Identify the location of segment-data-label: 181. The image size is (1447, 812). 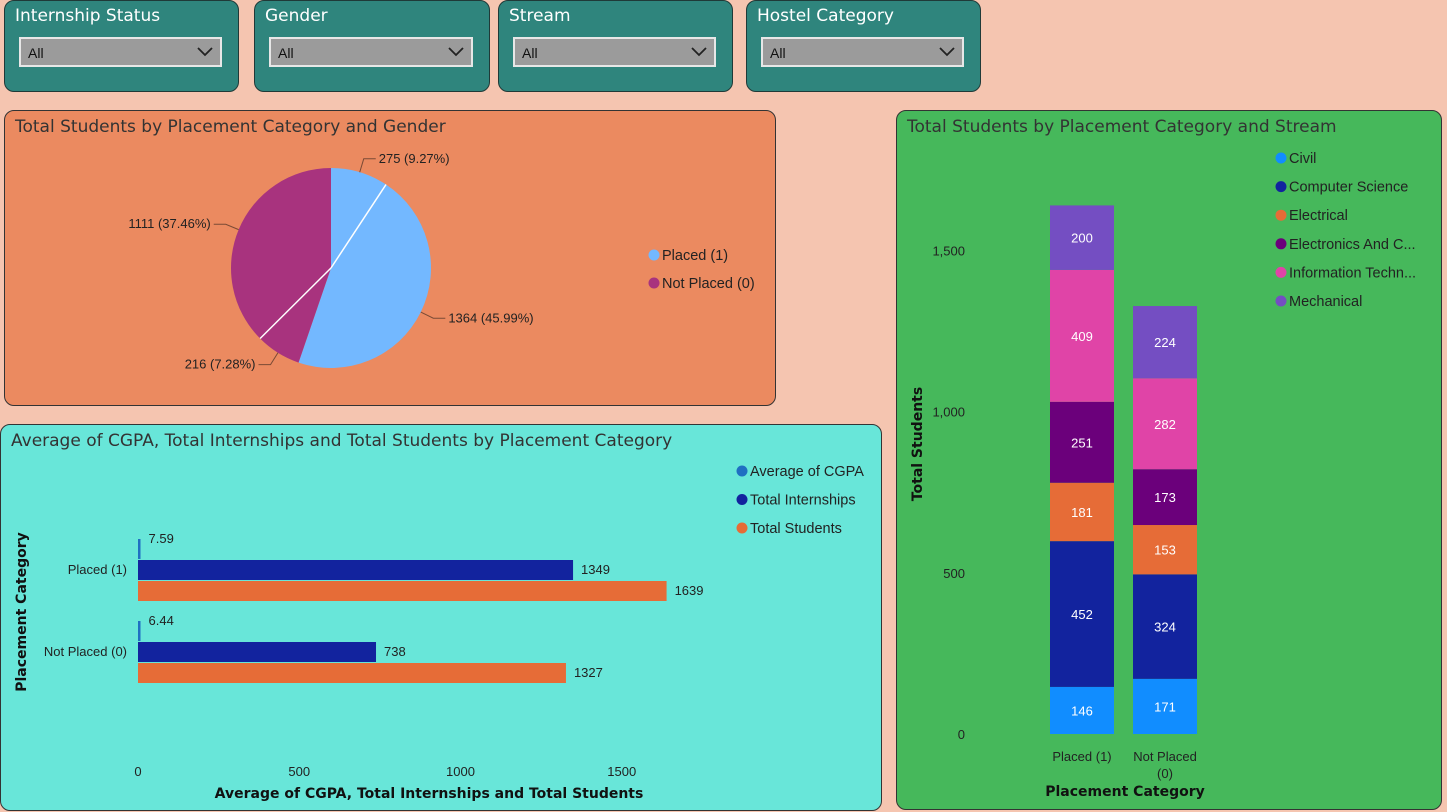
(1082, 512).